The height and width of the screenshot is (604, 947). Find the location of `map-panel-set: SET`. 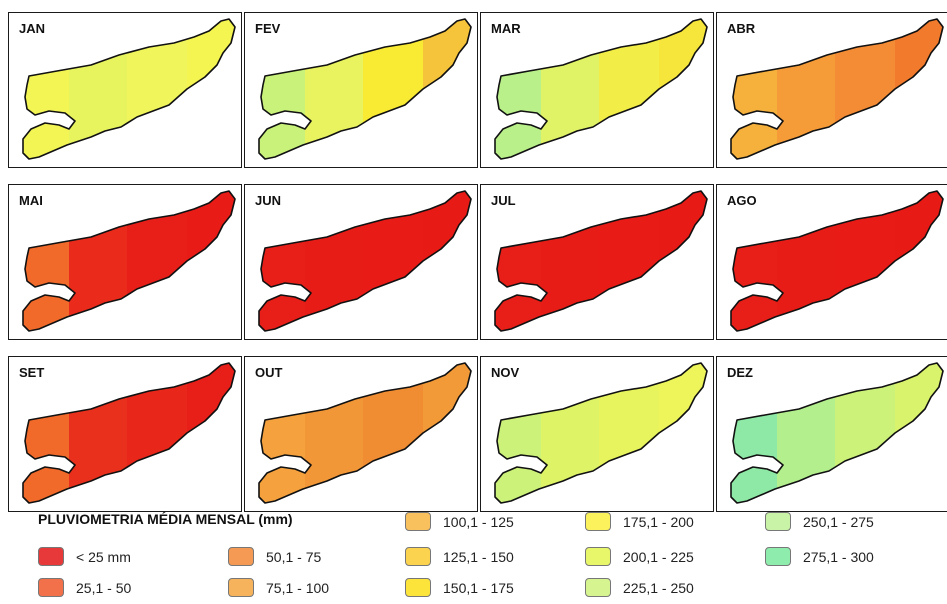

map-panel-set: SET is located at coordinates (125, 434).